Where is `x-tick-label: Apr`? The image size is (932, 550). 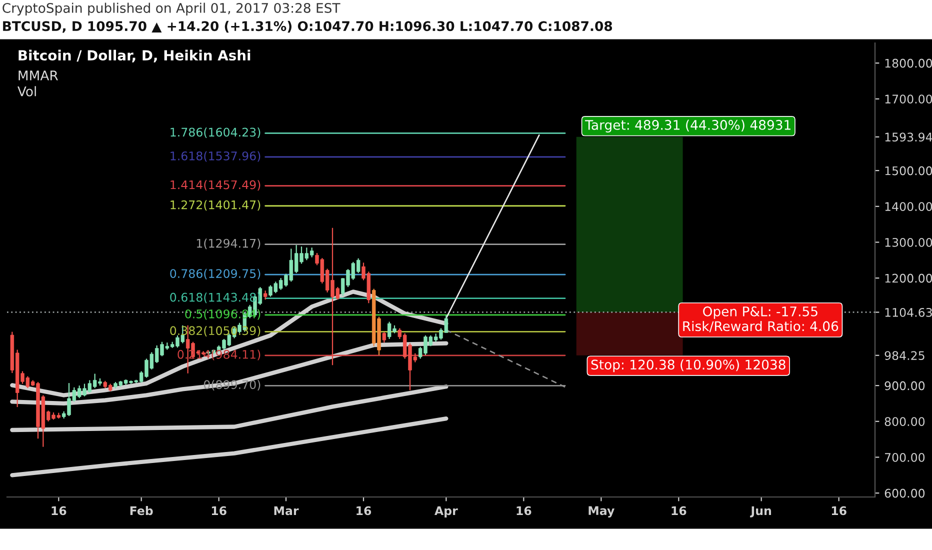
x-tick-label: Apr is located at coordinates (446, 512).